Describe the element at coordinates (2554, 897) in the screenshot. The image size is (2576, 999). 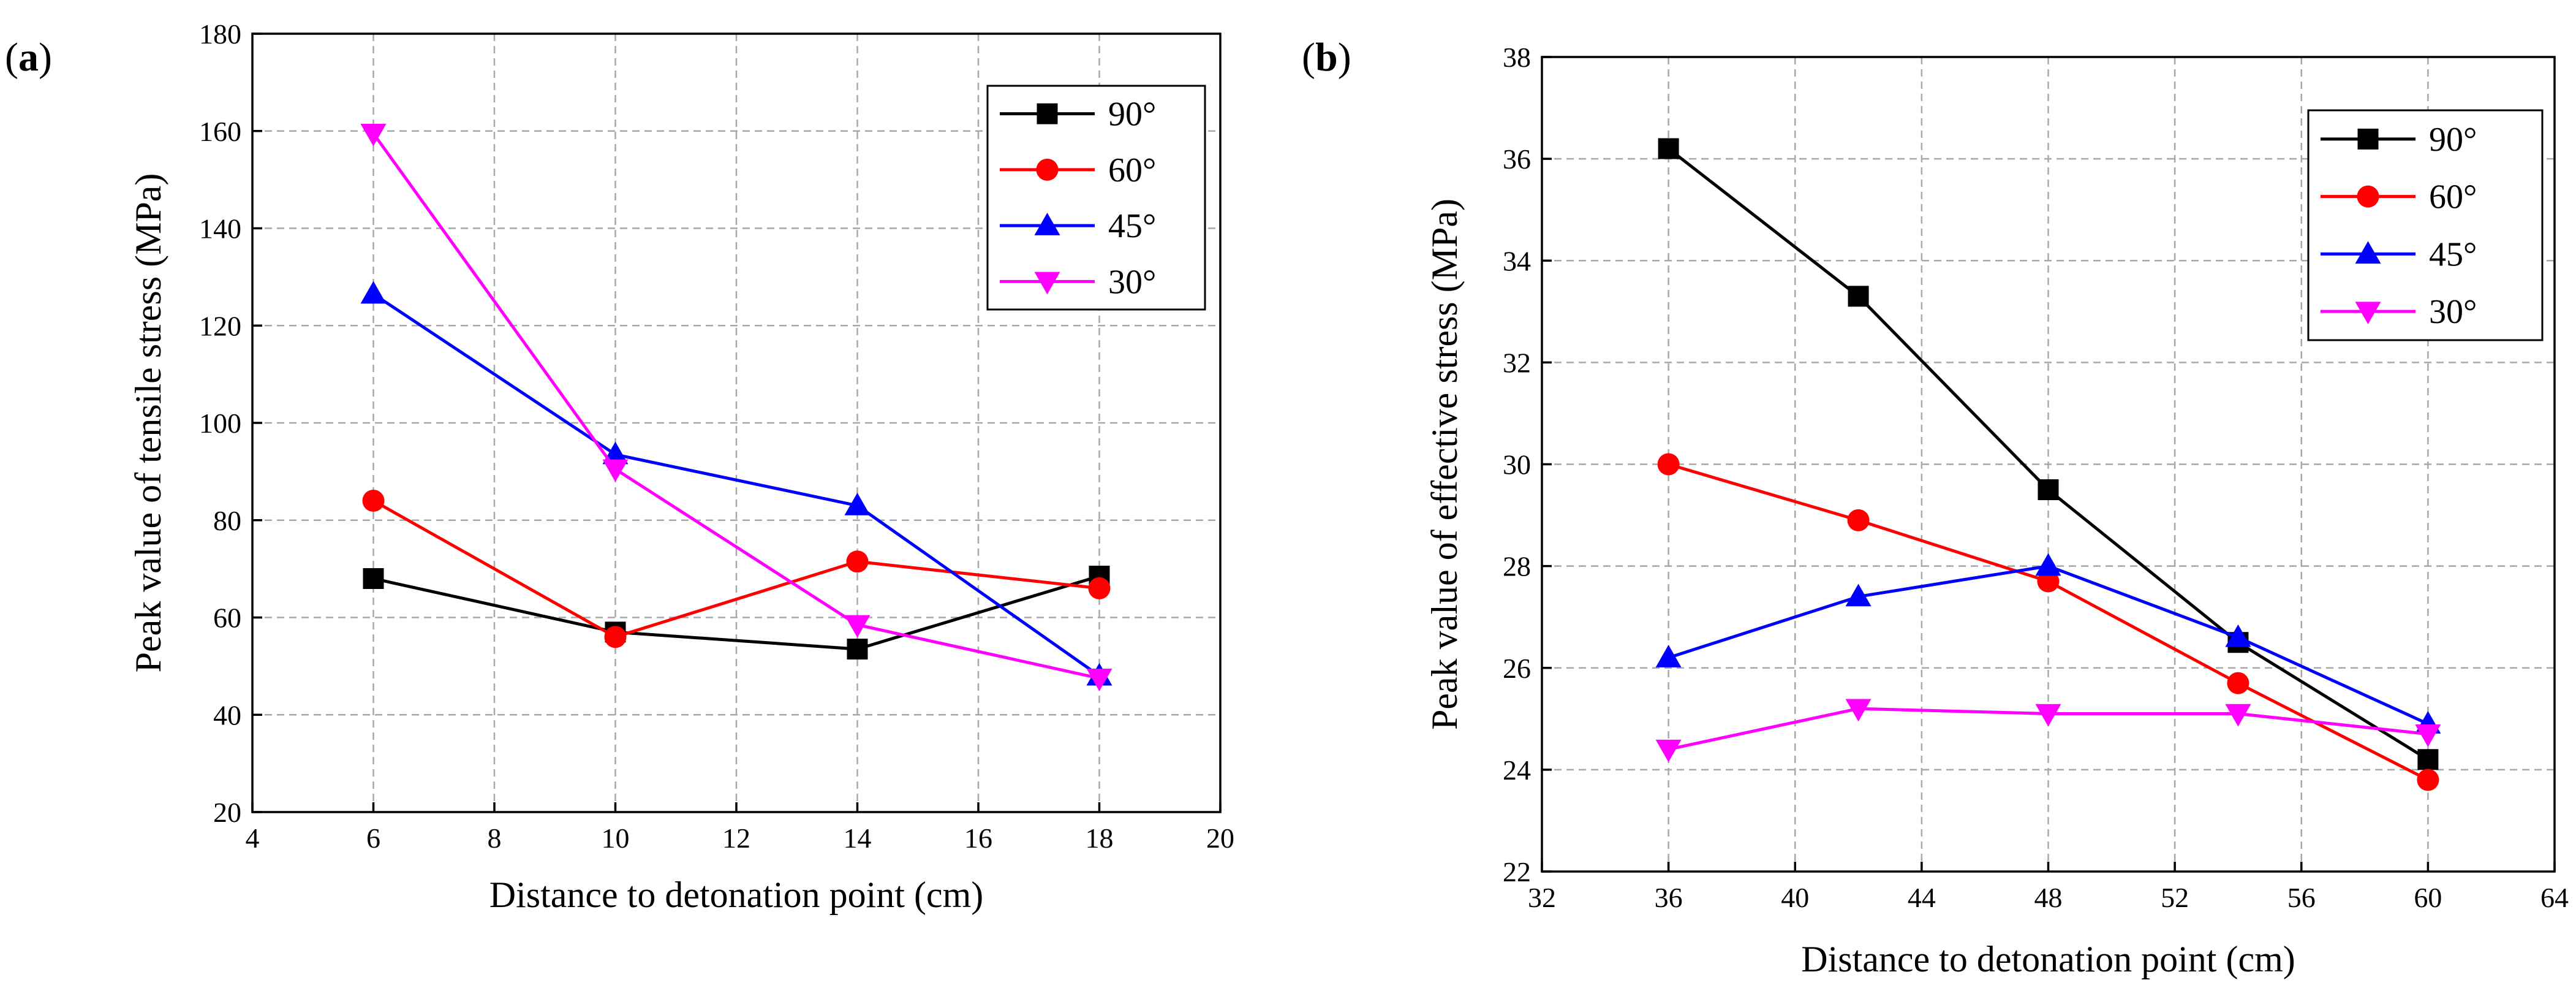
I see `x-tick-label: 64` at that location.